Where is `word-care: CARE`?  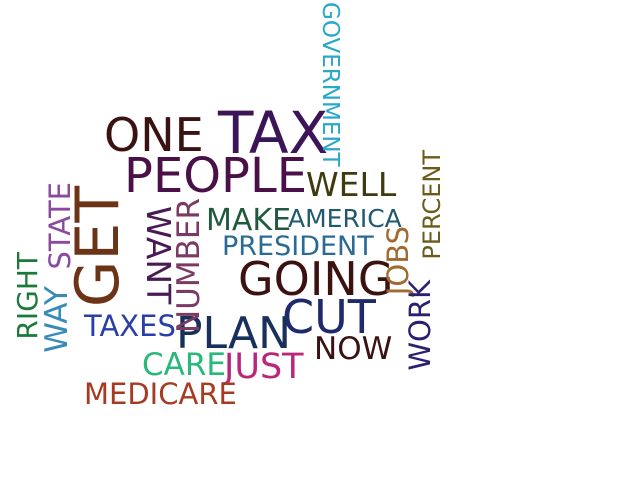
word-care: CARE is located at coordinates (184, 365).